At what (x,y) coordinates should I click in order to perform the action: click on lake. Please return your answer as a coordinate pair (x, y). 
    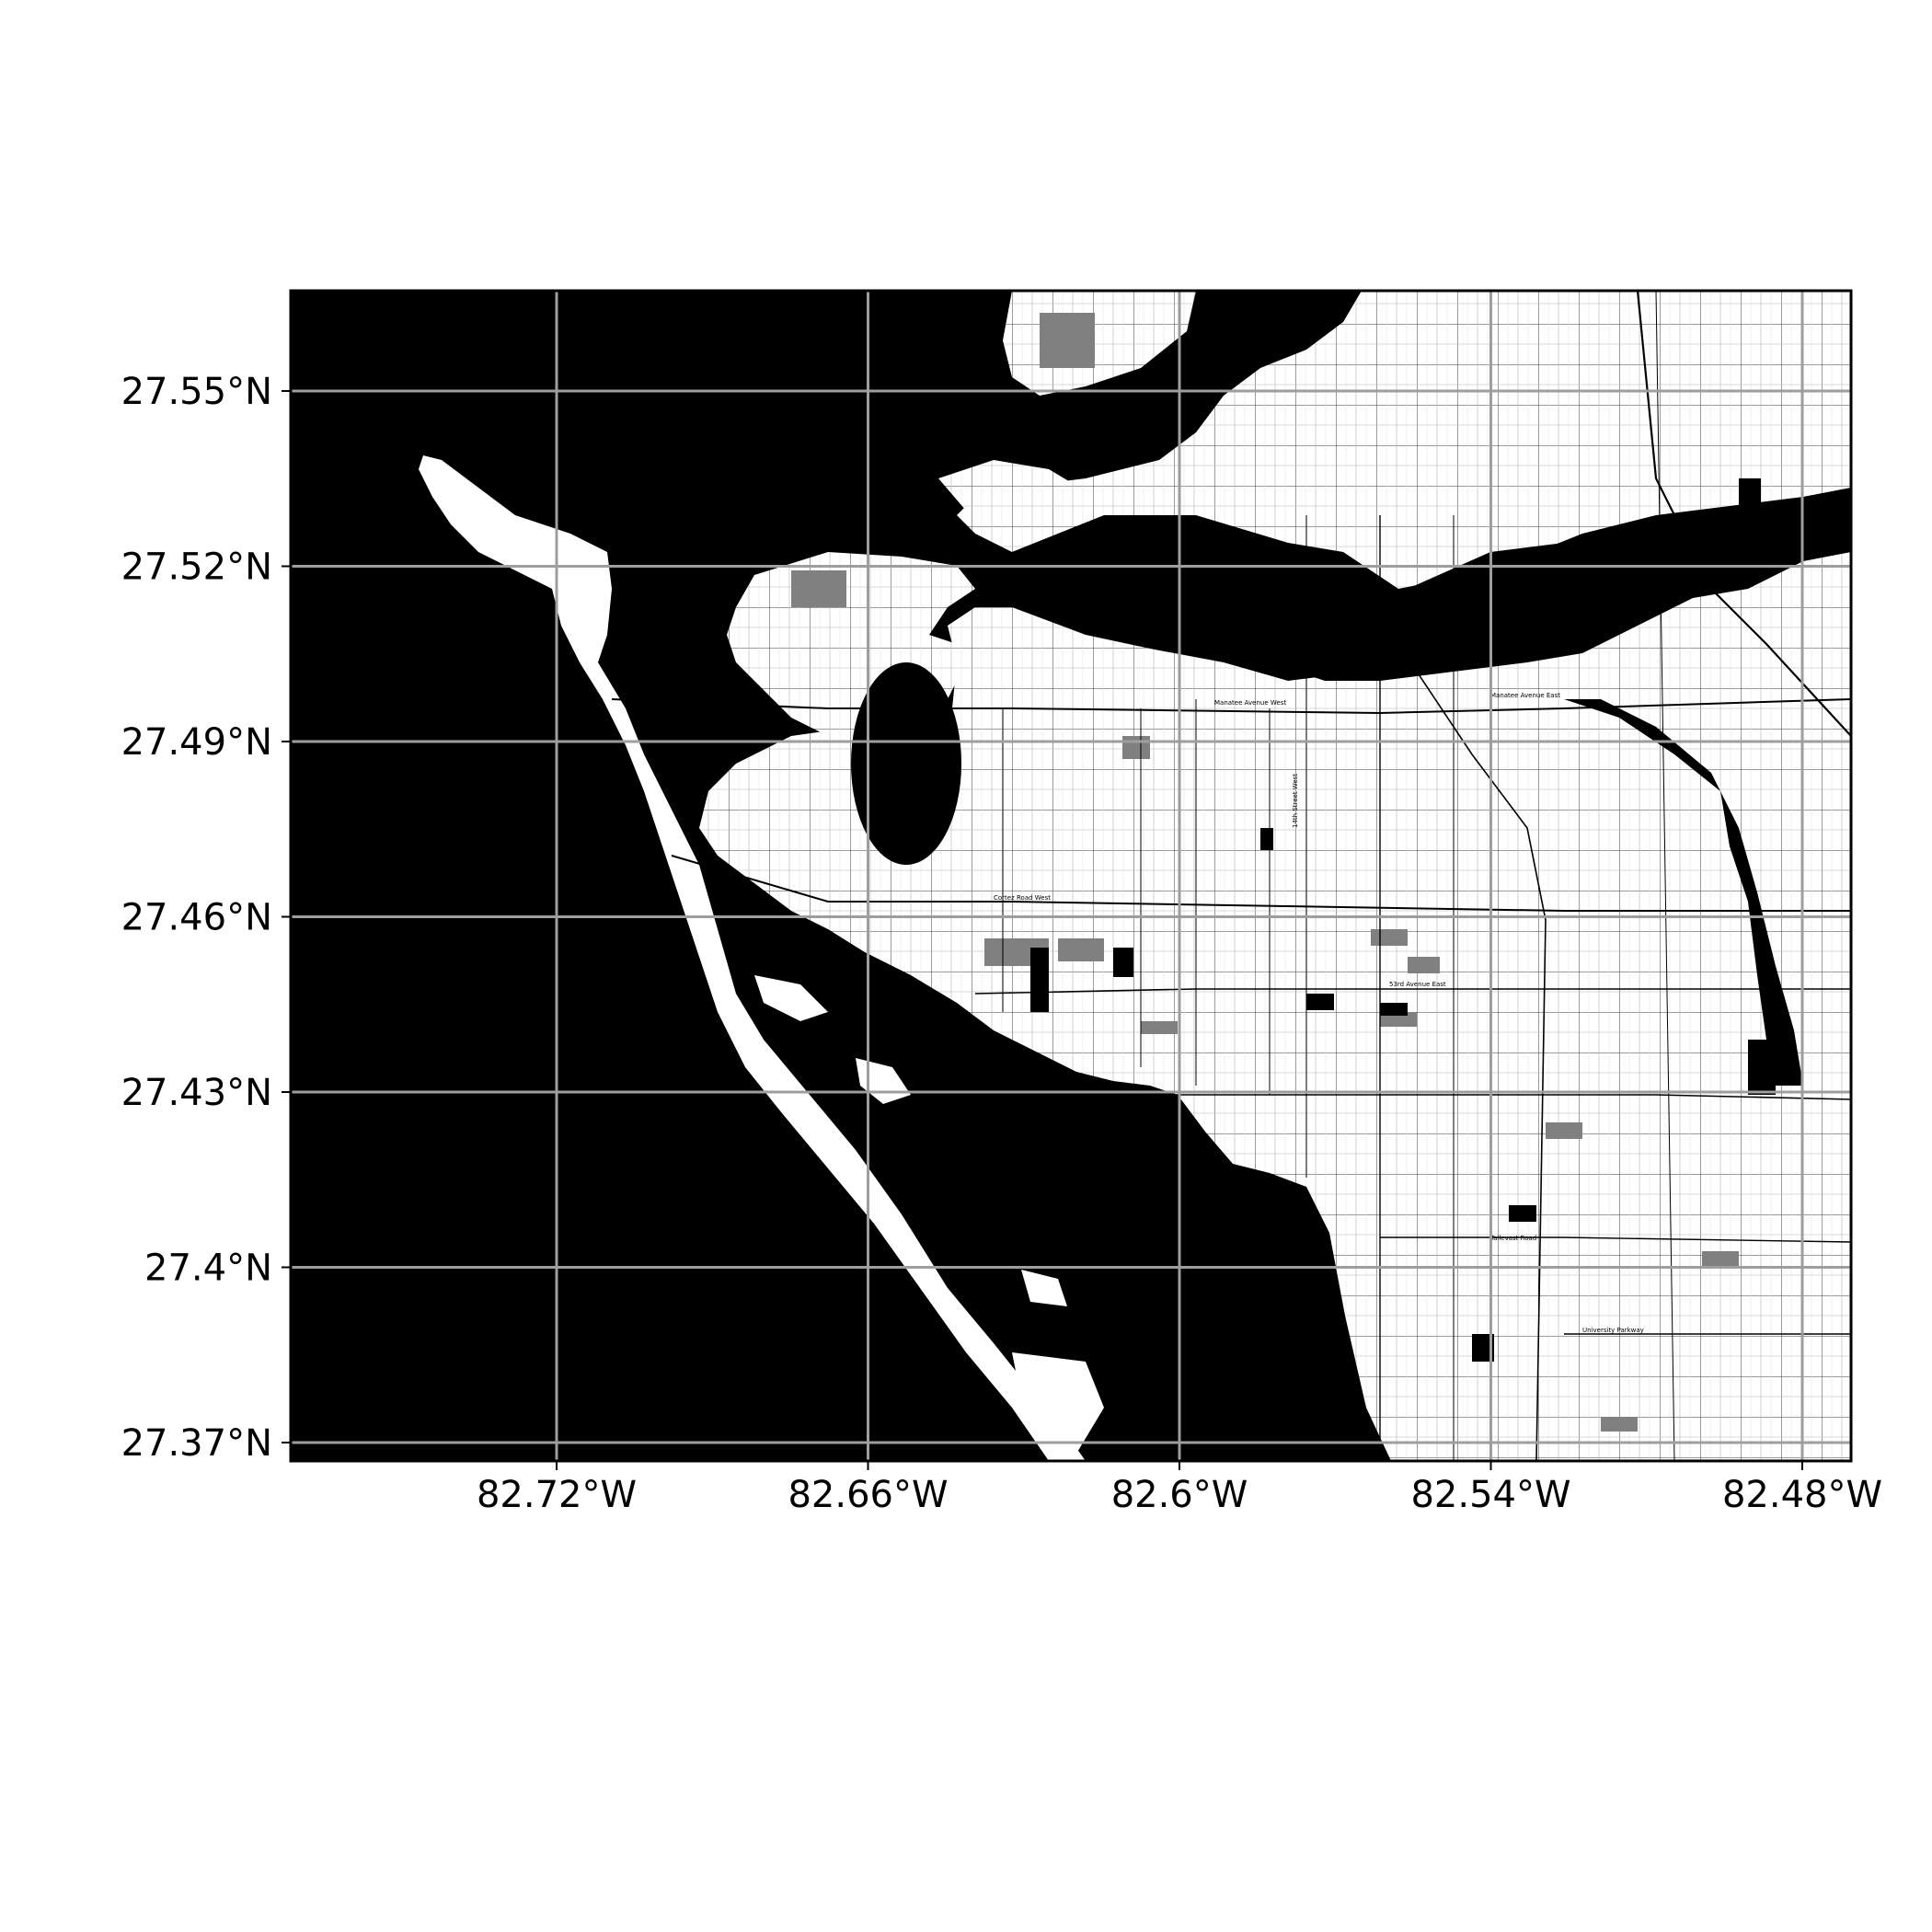
    Looking at the image, I should click on (906, 763).